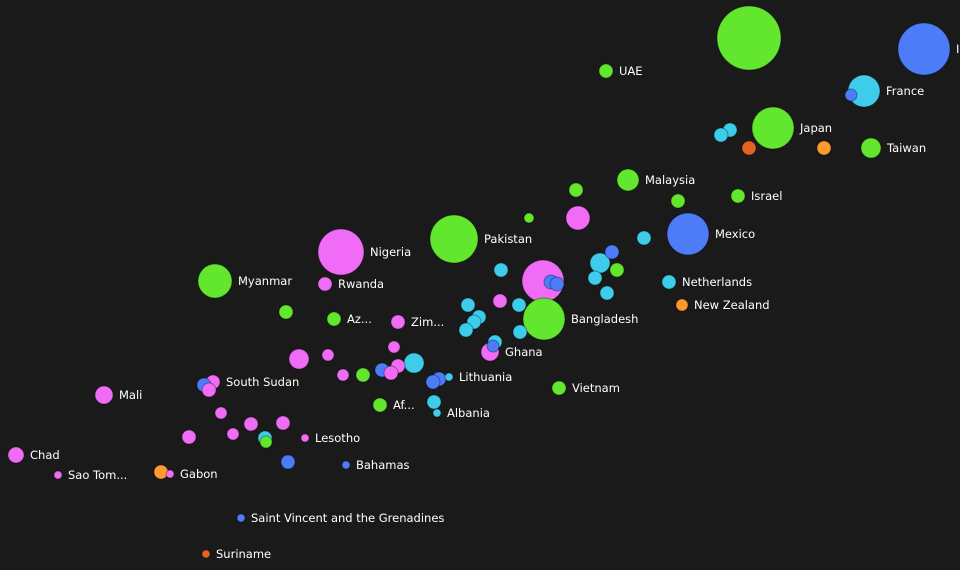 Image resolution: width=960 pixels, height=570 pixels. I want to click on bubble-label-gabon: Gabon, so click(199, 474).